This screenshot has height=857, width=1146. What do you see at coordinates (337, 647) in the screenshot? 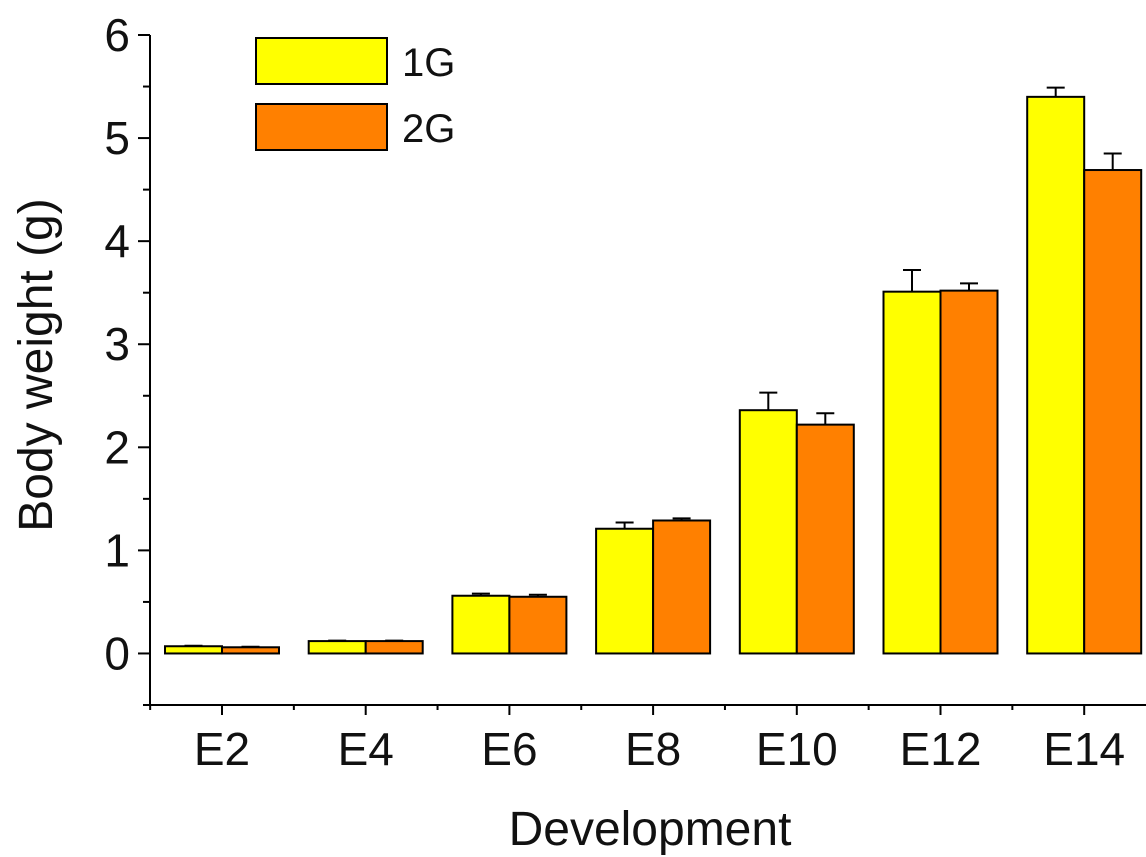
I see `bar-1g-e4` at bounding box center [337, 647].